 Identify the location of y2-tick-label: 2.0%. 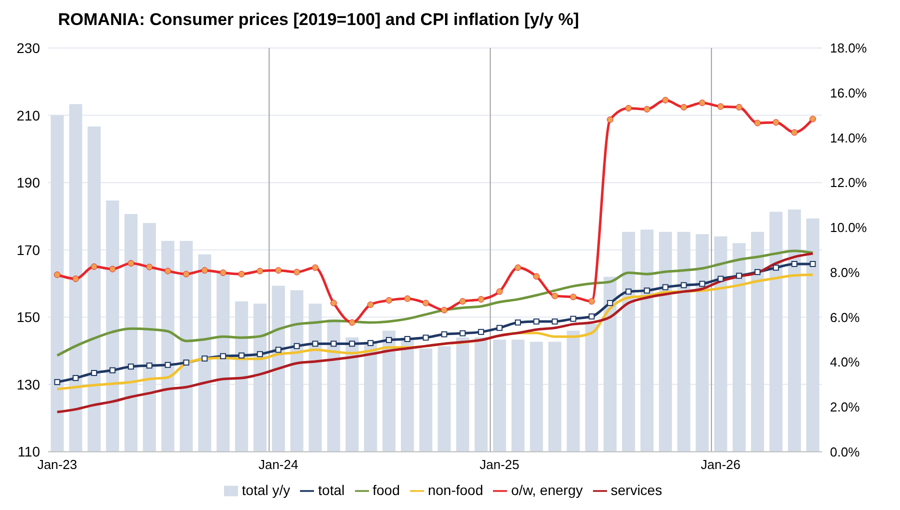
(845, 406).